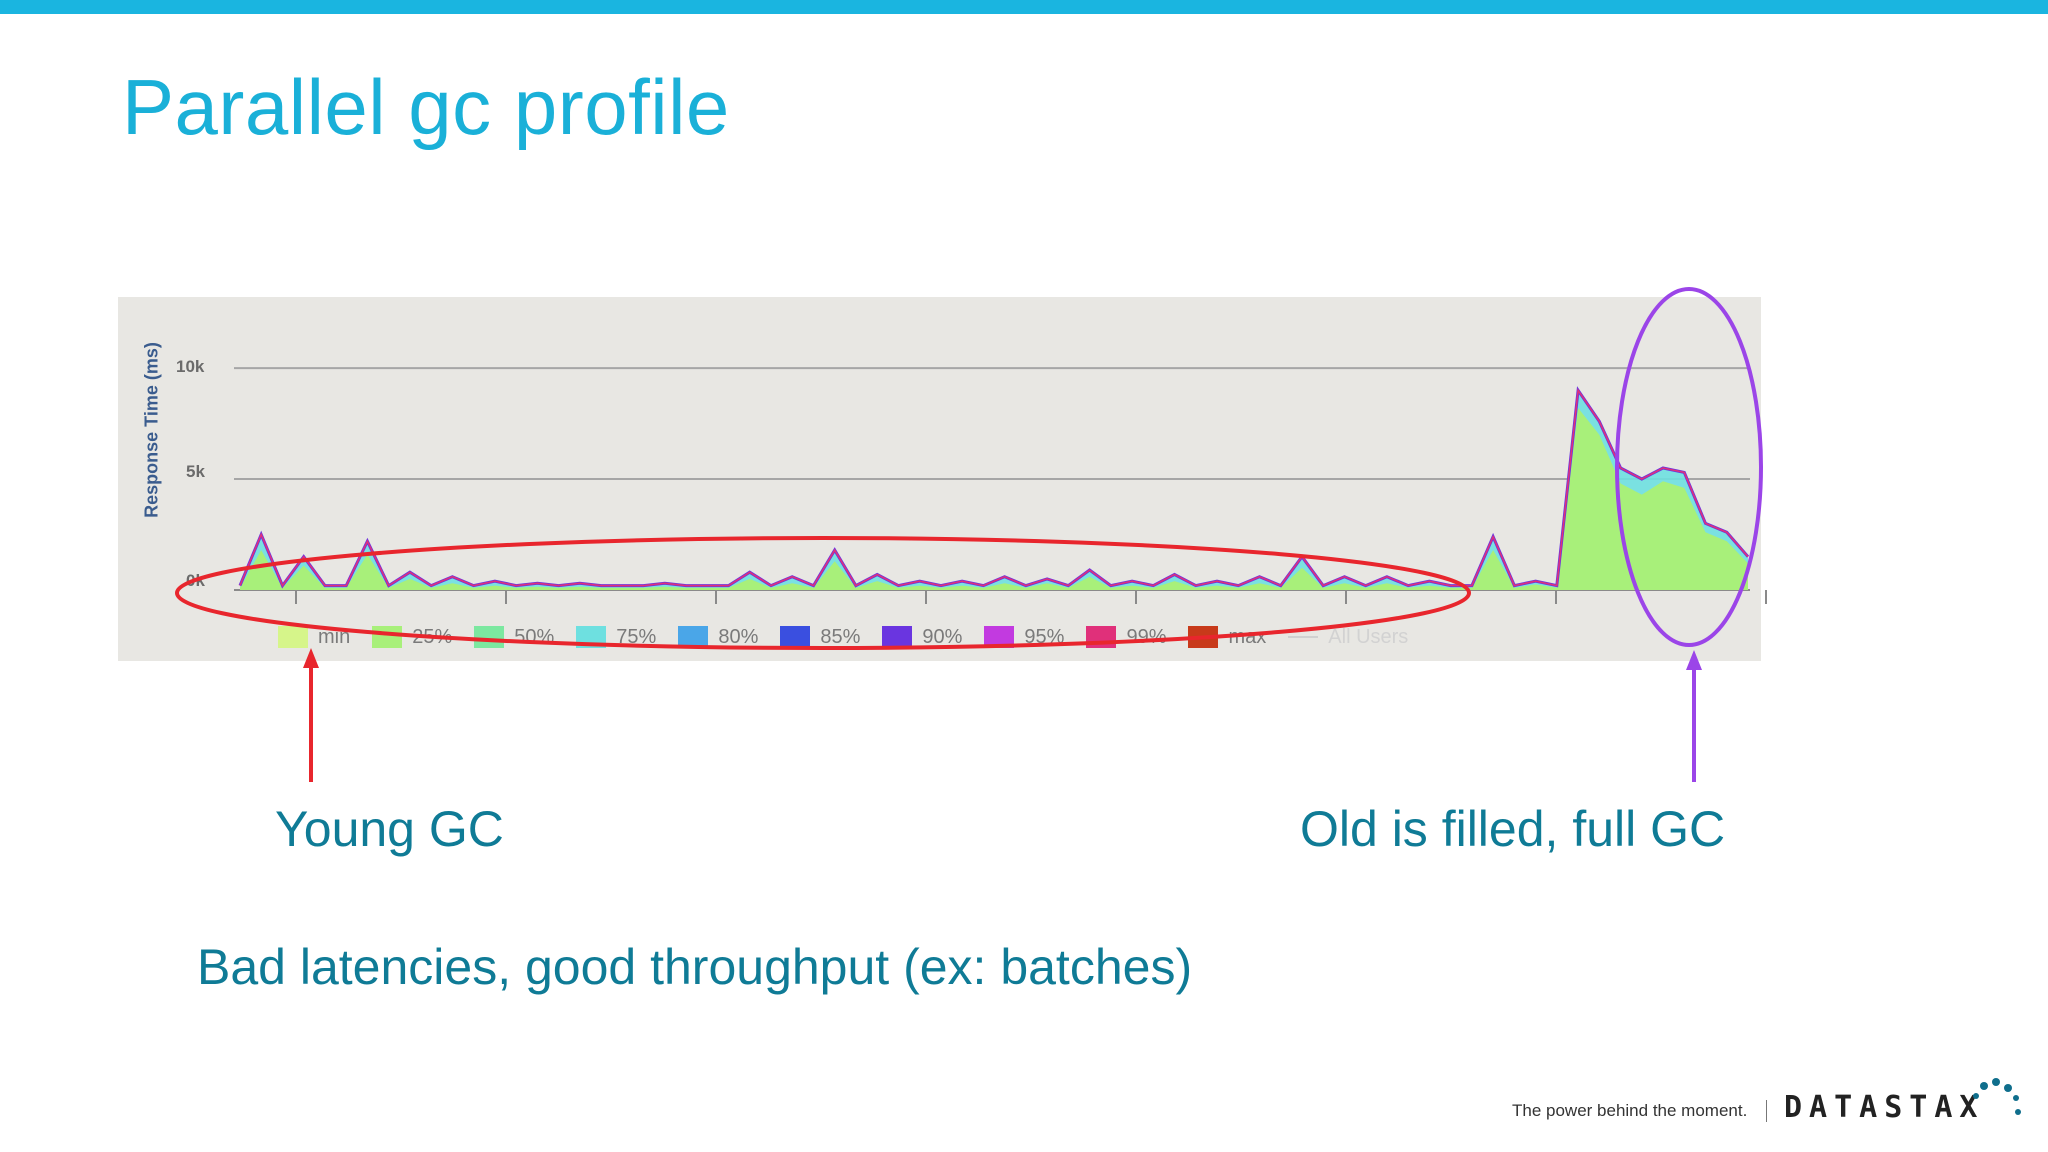 The image size is (2048, 1152). I want to click on area-series-max, so click(994, 490).